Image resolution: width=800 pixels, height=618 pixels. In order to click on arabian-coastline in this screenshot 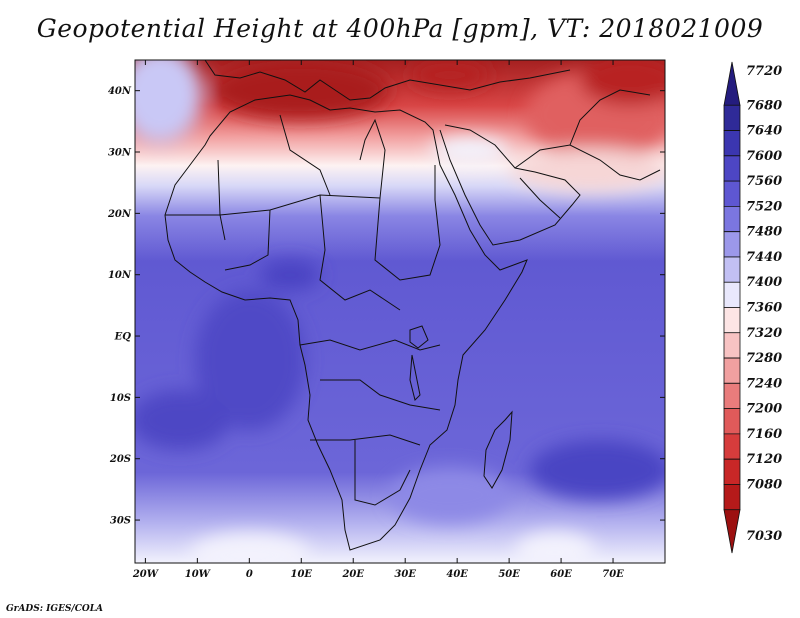, I will do `click(510, 185)`.